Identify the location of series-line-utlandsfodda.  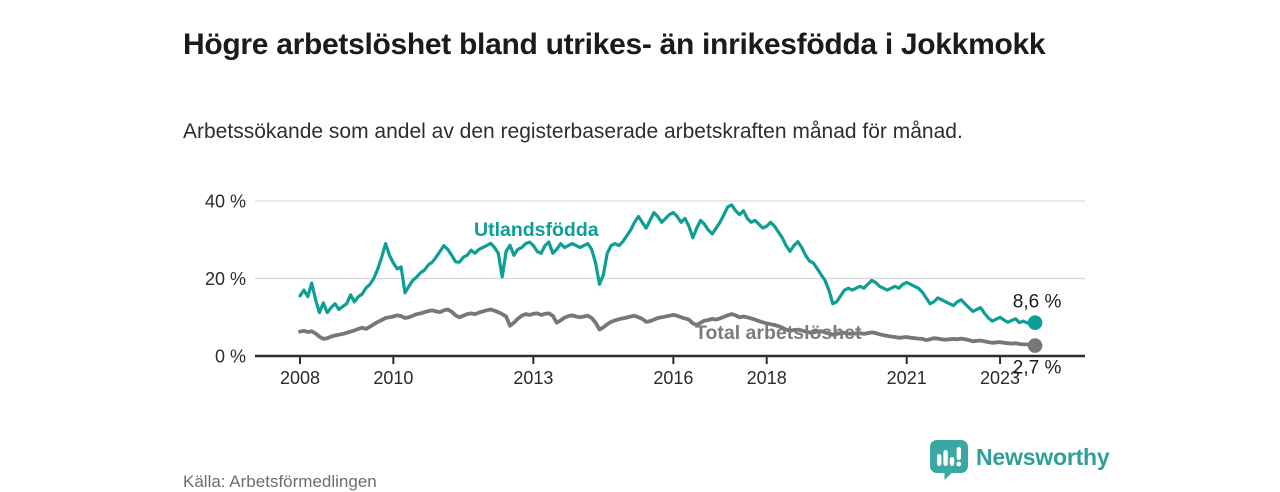
(667, 264).